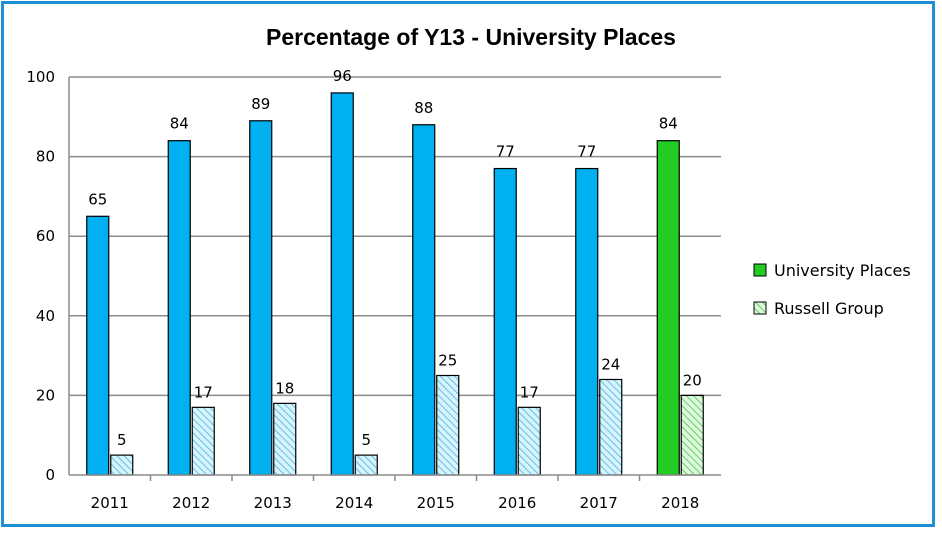 This screenshot has width=942, height=534. I want to click on legend-label: Russell Group, so click(829, 308).